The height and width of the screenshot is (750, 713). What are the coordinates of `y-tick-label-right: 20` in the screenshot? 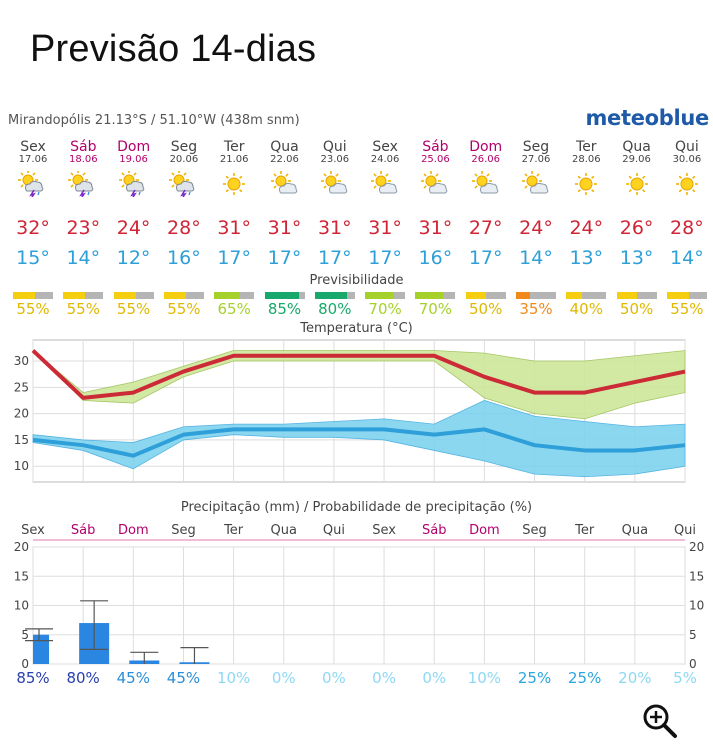 It's located at (696, 547).